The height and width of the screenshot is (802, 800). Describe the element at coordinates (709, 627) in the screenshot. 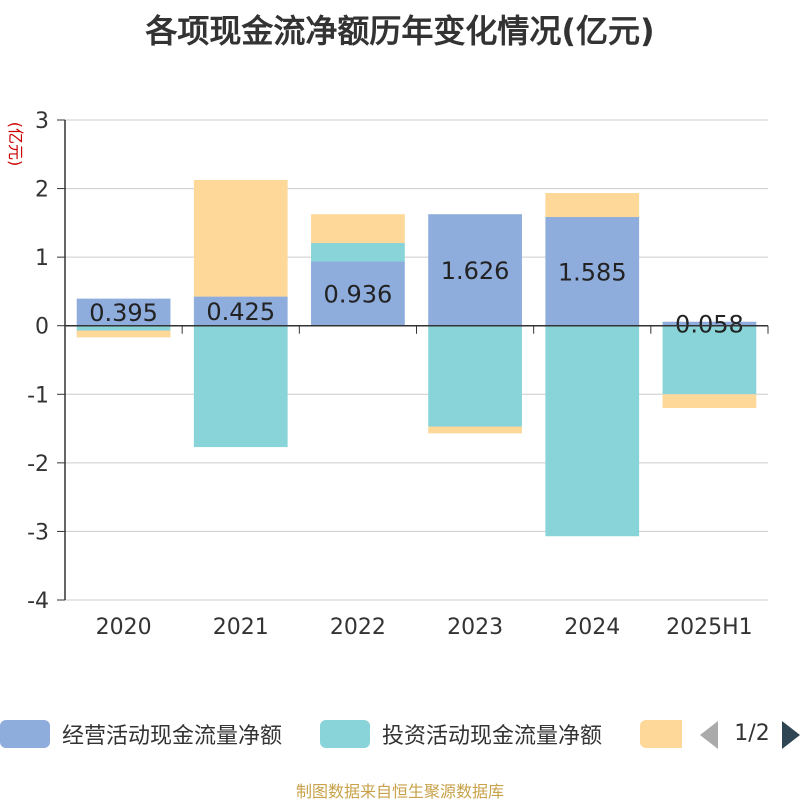

I see `x-tick-label: 2025H1` at that location.